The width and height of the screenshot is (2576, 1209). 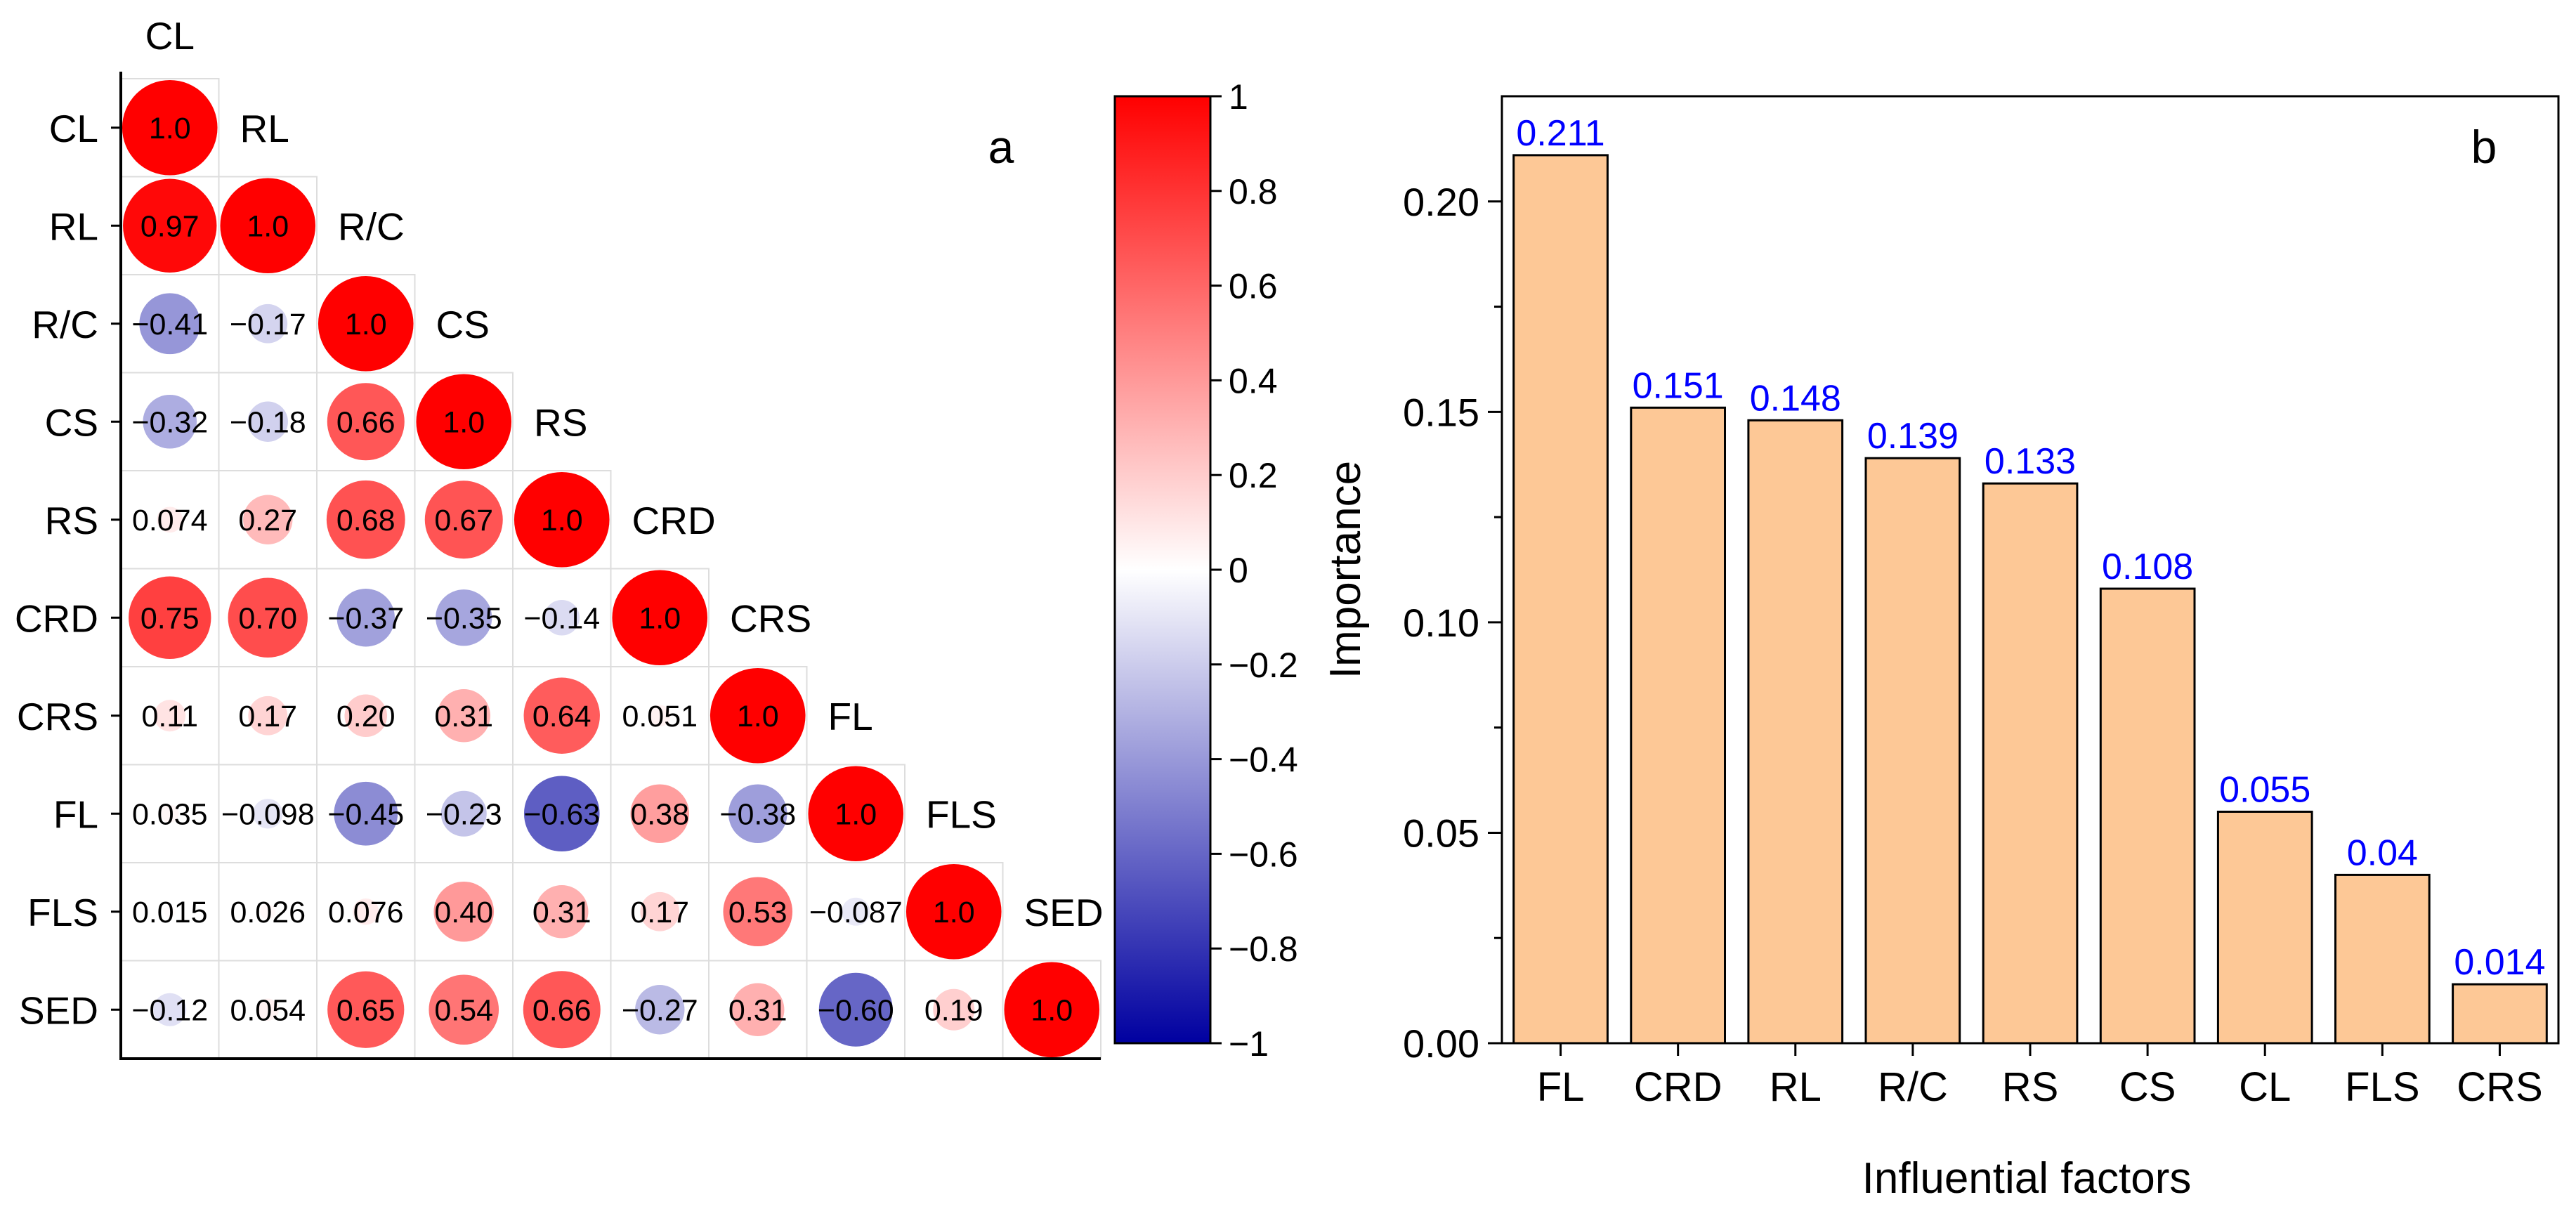 I want to click on x-tick-label: FLS, so click(x=2382, y=1087).